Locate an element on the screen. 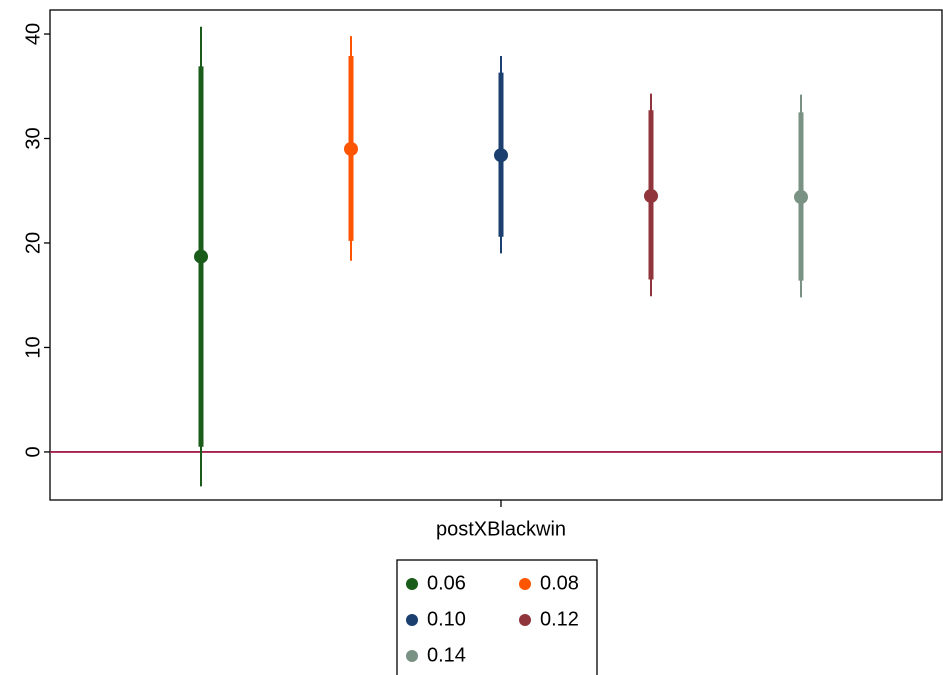 The image size is (943, 675). y-tick-label: 40 is located at coordinates (33, 34).